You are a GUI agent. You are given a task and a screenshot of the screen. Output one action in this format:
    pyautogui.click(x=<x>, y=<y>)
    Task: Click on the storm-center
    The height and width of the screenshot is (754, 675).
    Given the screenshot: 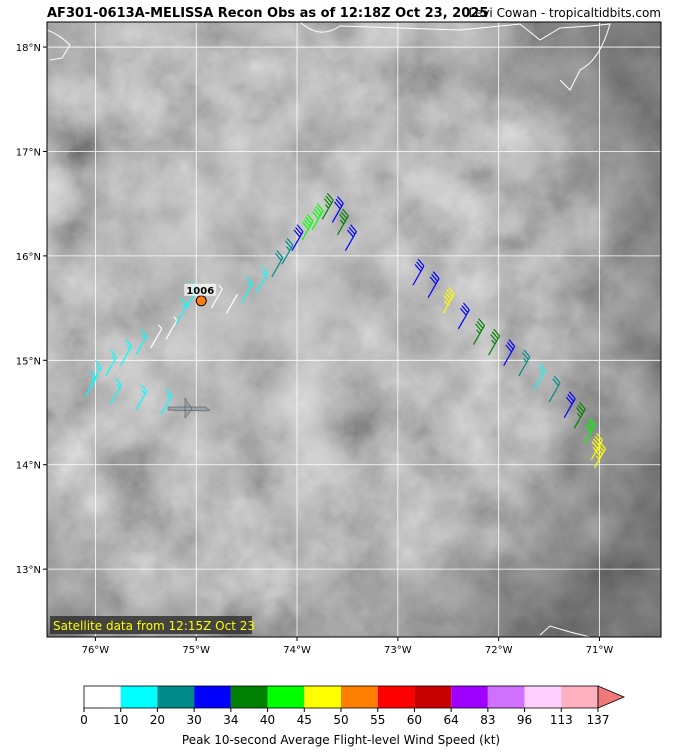 What is the action you would take?
    pyautogui.click(x=201, y=301)
    